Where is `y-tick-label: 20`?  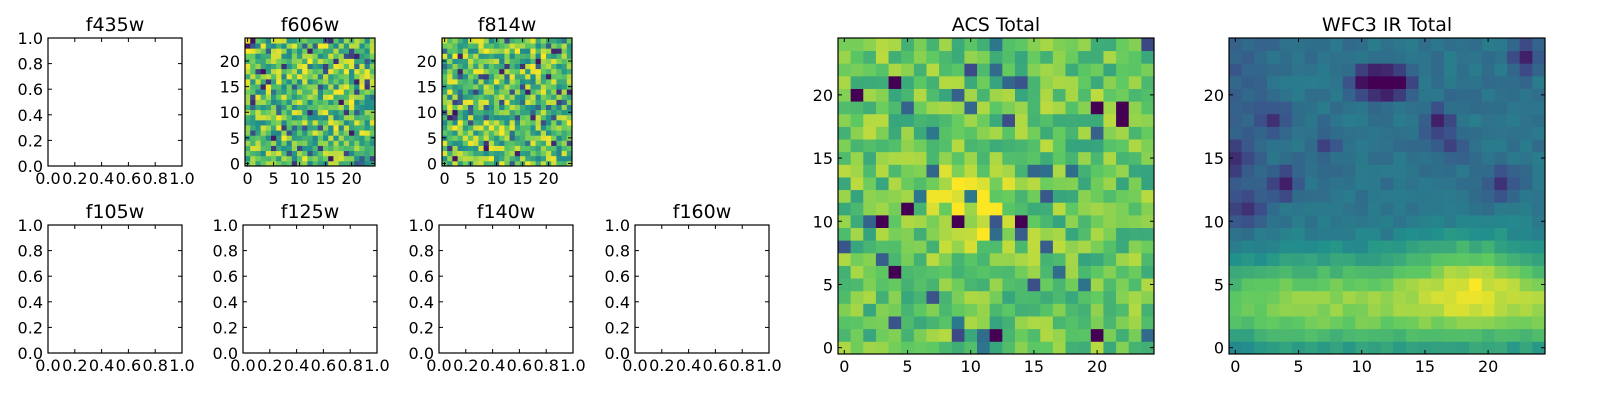 y-tick-label: 20 is located at coordinates (823, 95).